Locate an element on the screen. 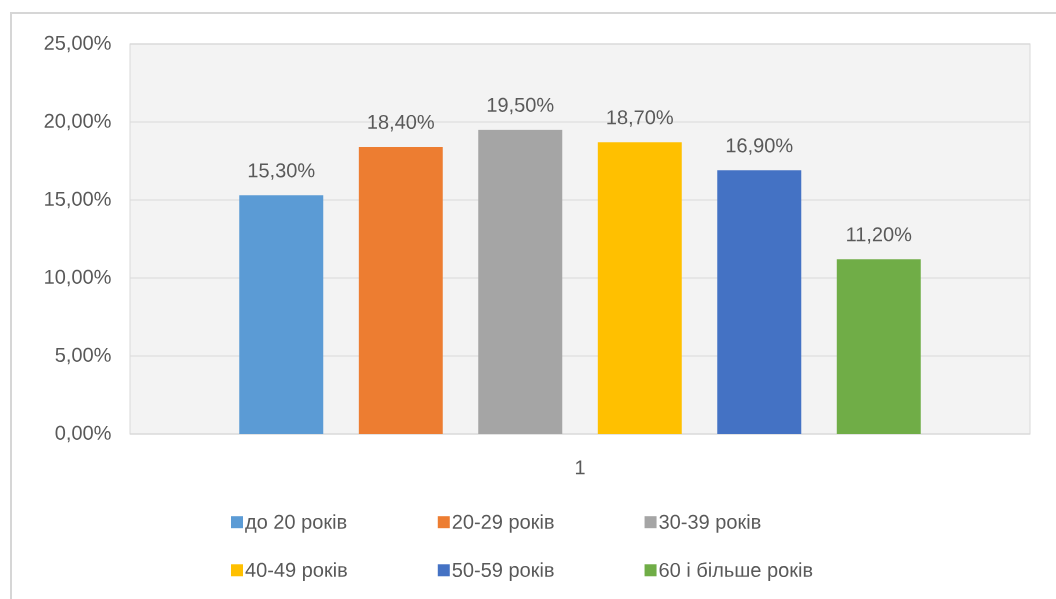  y-tick-label: 0,00% is located at coordinates (83, 434).